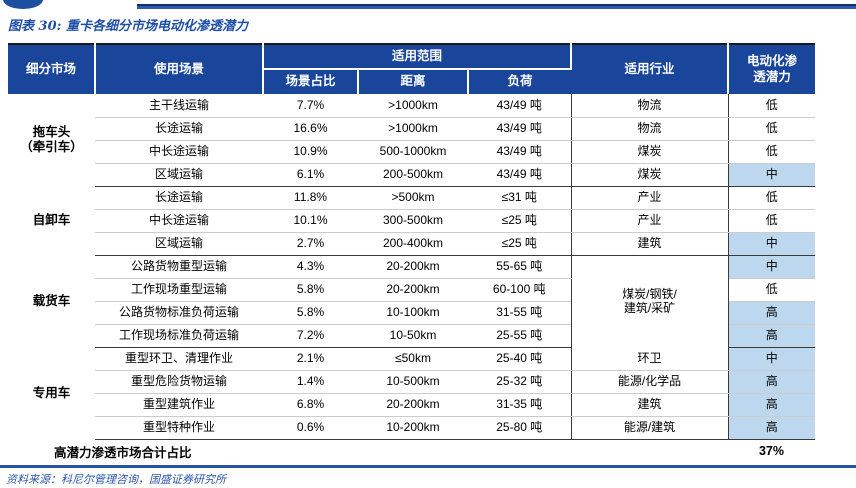  I want to click on cell-share: 1.4%, so click(310, 382).